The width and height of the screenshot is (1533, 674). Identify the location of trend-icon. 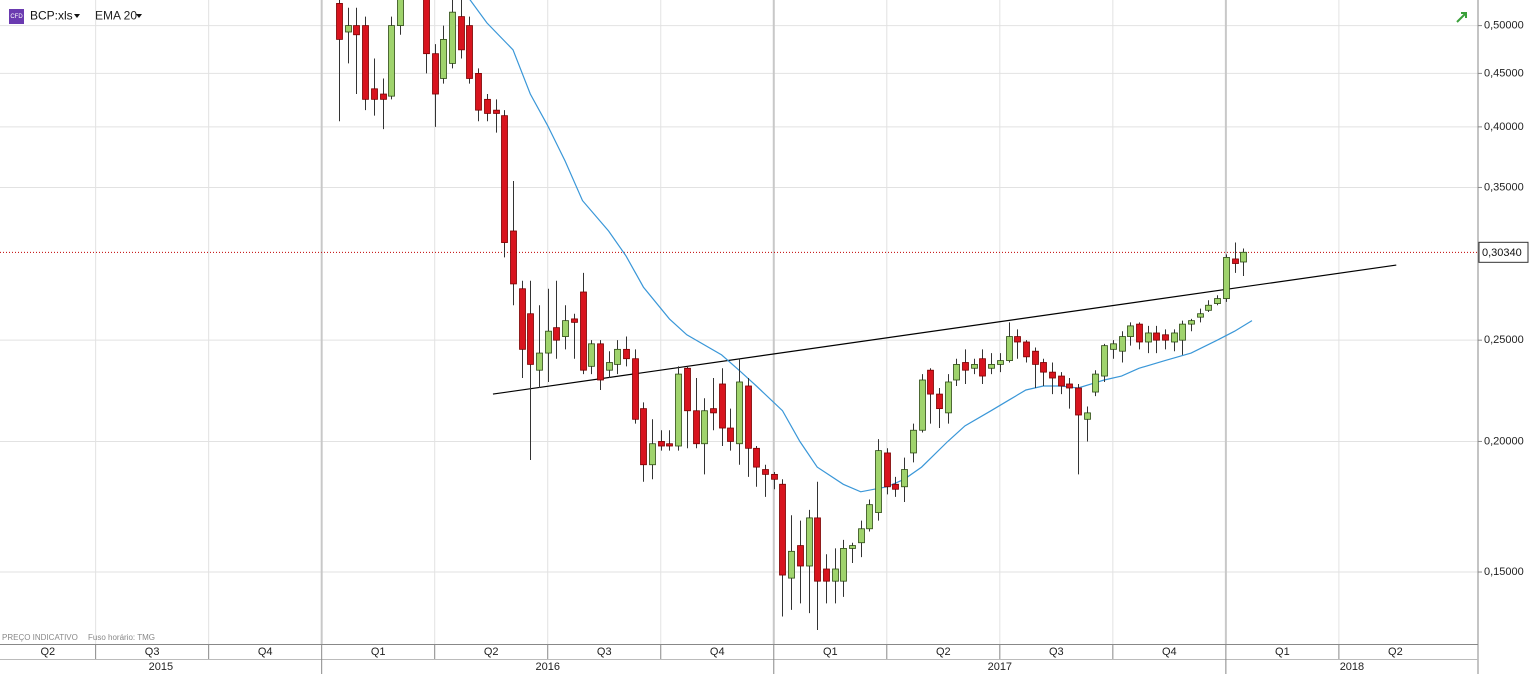
(1461, 17).